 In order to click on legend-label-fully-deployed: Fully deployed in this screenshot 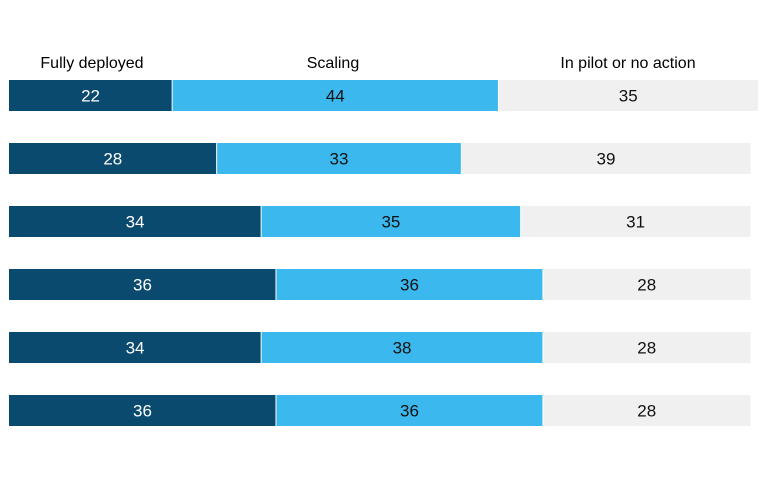, I will do `click(91, 63)`.